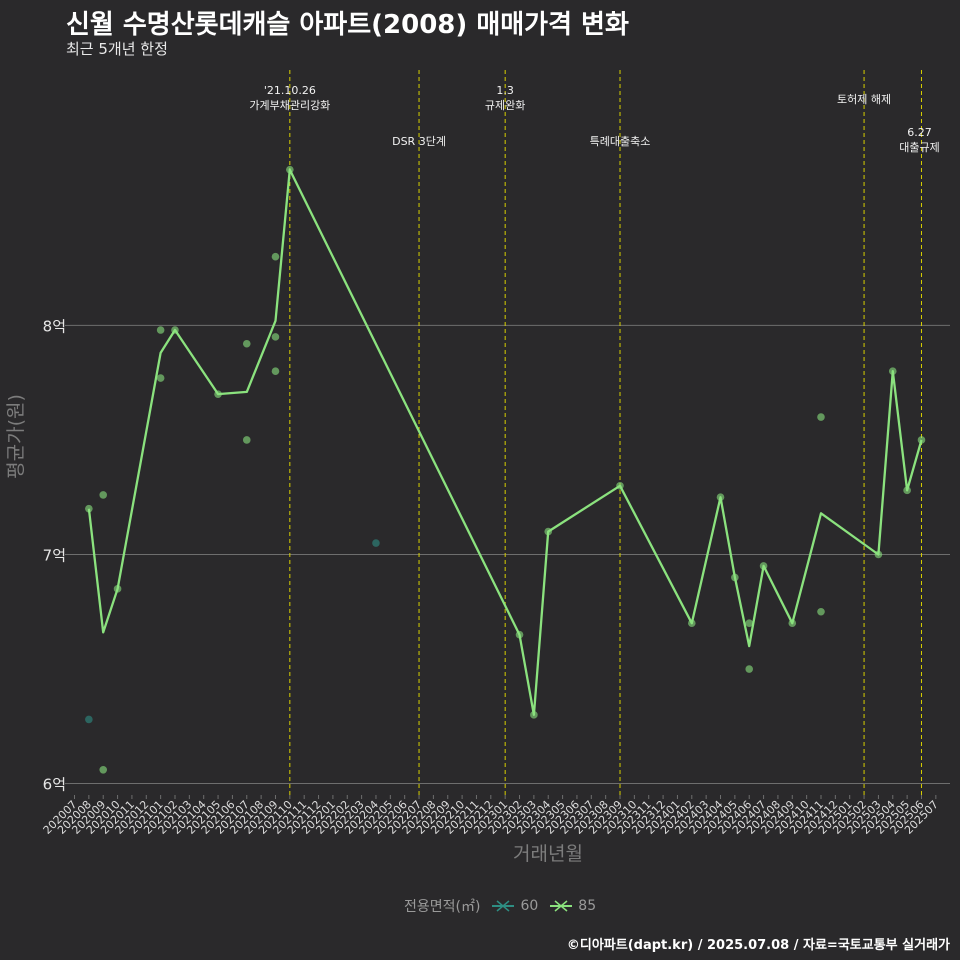  What do you see at coordinates (442, 907) in the screenshot?
I see `legend-title: 전용면적(㎡)` at bounding box center [442, 907].